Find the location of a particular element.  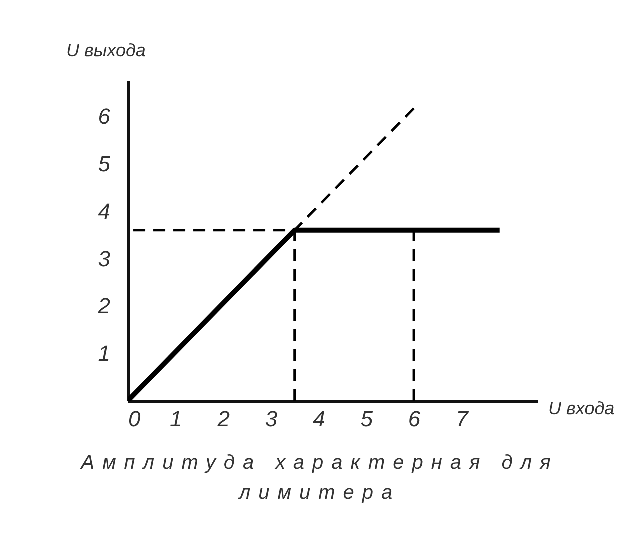

y-tick-label: 5 is located at coordinates (105, 163).